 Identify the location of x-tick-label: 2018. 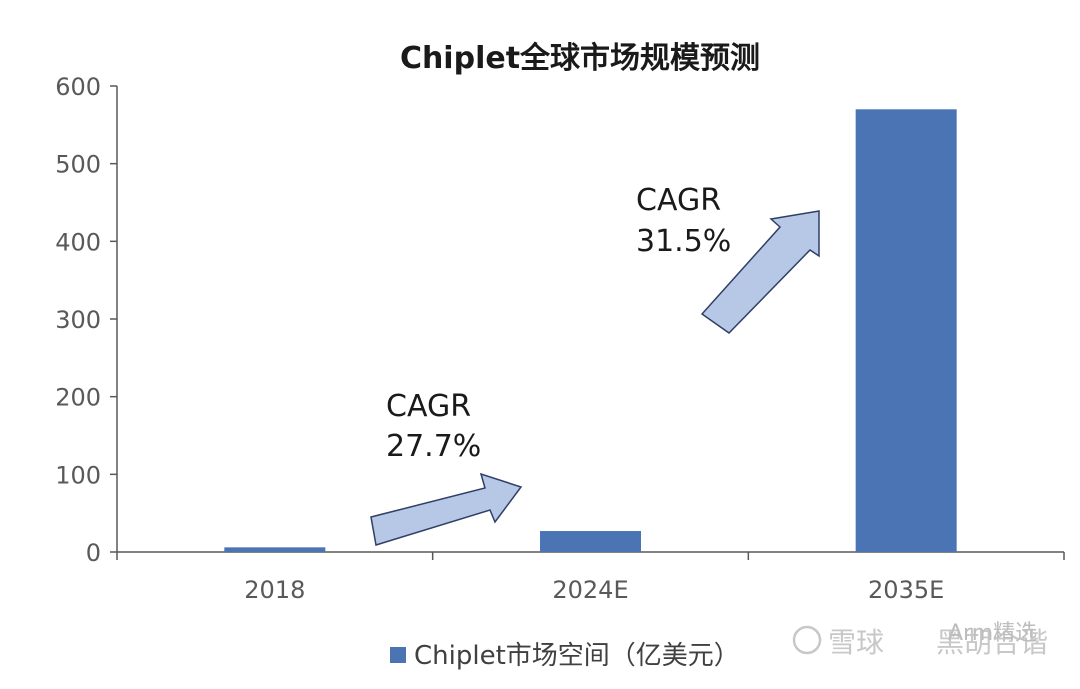
(274, 590).